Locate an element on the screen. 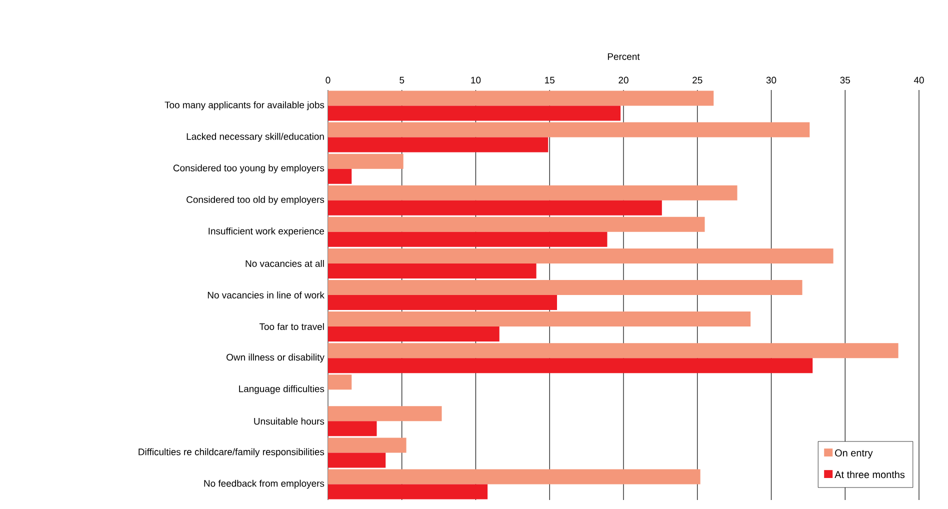 The image size is (948, 509). y-tick-label: Own illness or disability is located at coordinates (275, 358).